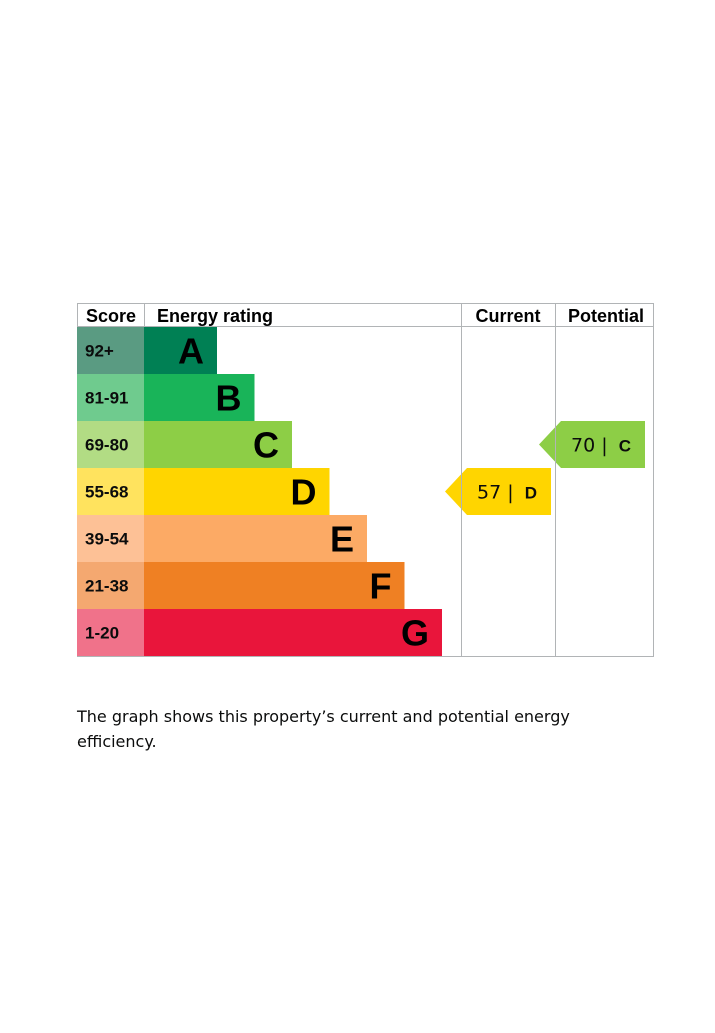  I want to click on current-rating-value-label: 57 |, so click(495, 493).